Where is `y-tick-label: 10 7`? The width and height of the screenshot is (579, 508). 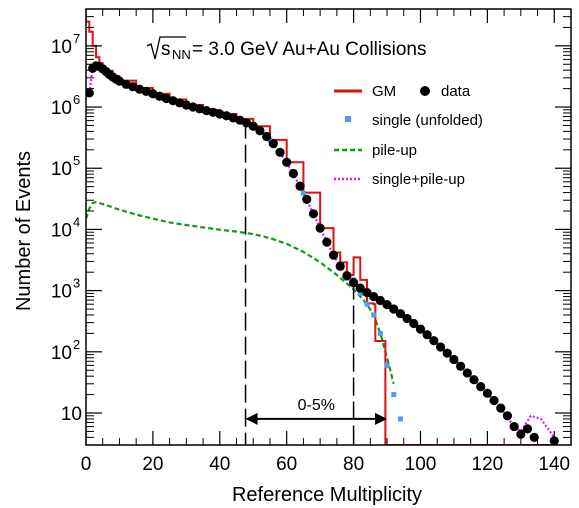 y-tick-label: 10 7 is located at coordinates (65, 44).